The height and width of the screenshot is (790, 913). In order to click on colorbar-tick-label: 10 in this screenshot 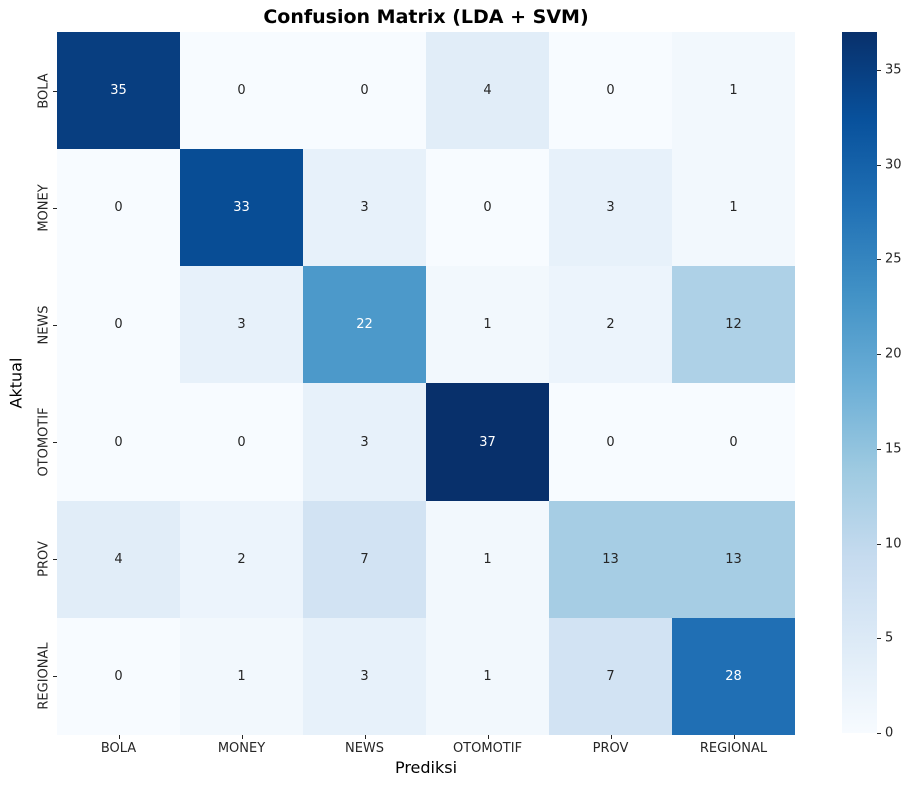, I will do `click(893, 544)`.